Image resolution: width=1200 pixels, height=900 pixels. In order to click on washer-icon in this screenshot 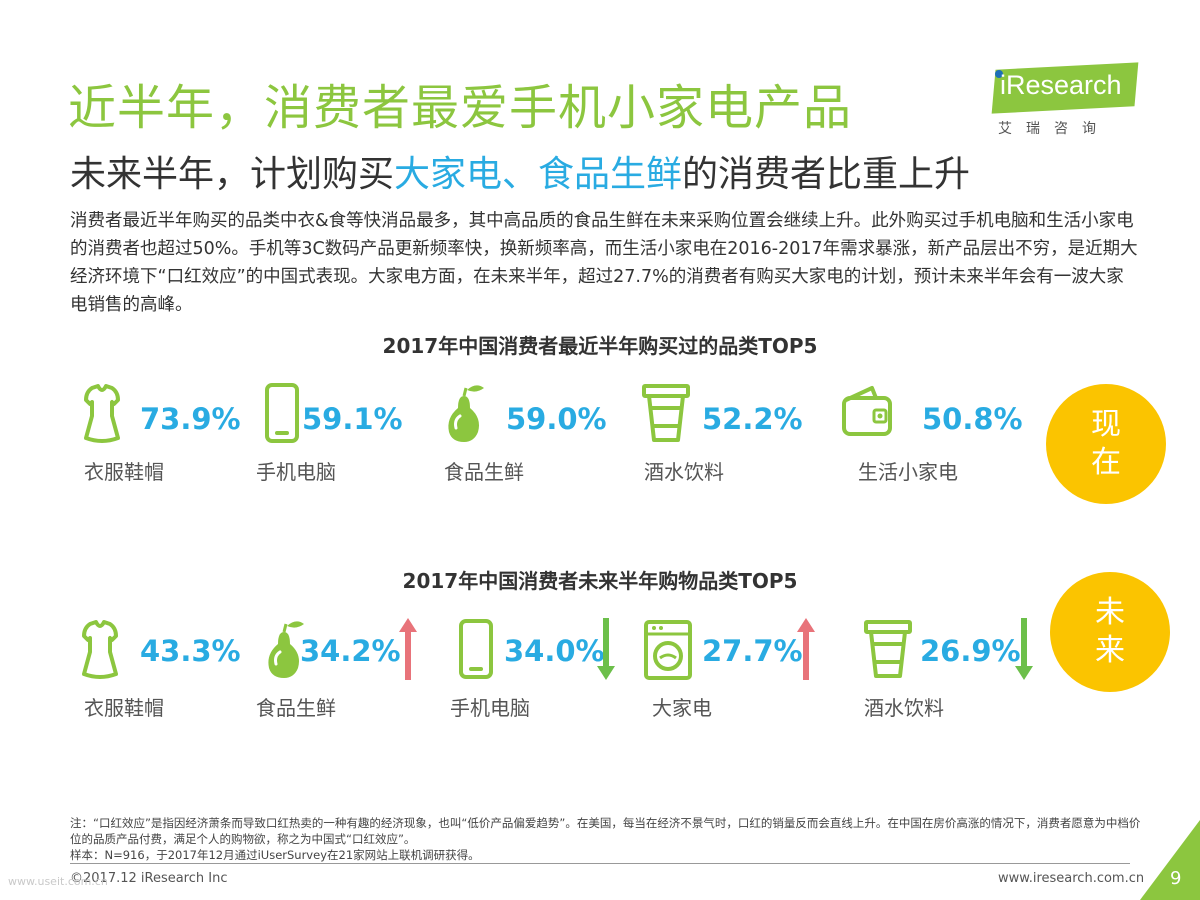, I will do `click(668, 650)`.